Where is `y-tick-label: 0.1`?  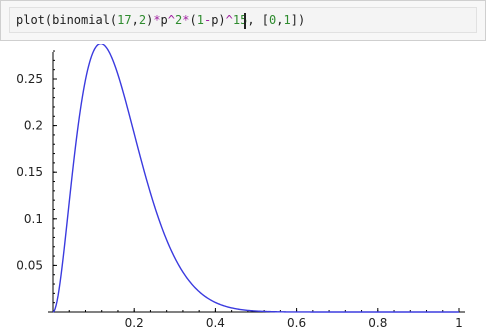
y-tick-label: 0.1 is located at coordinates (33, 219).